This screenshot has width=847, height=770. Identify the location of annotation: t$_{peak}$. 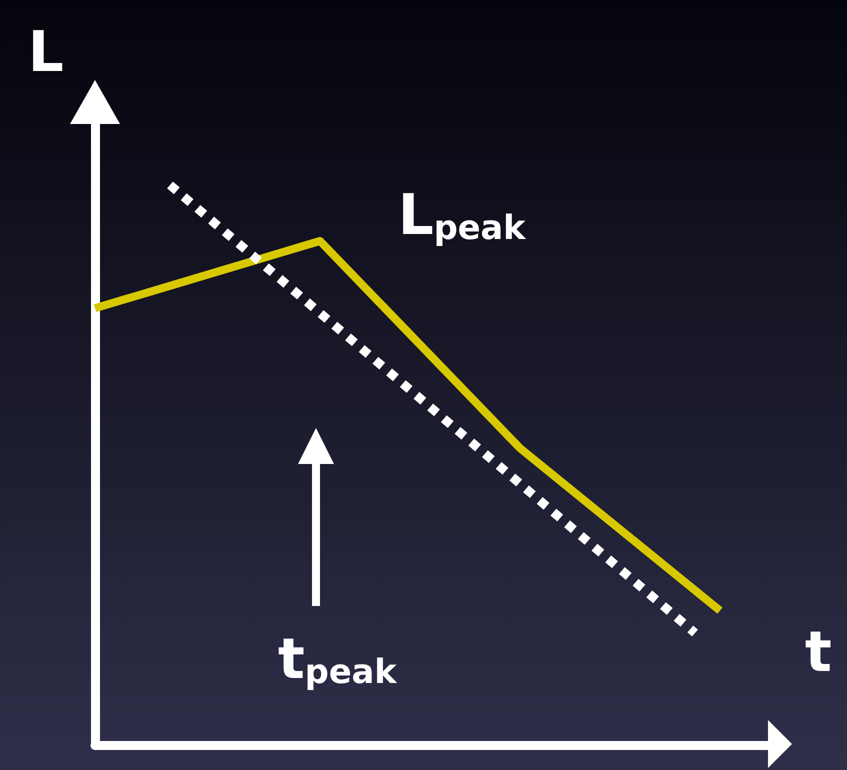
(337, 659).